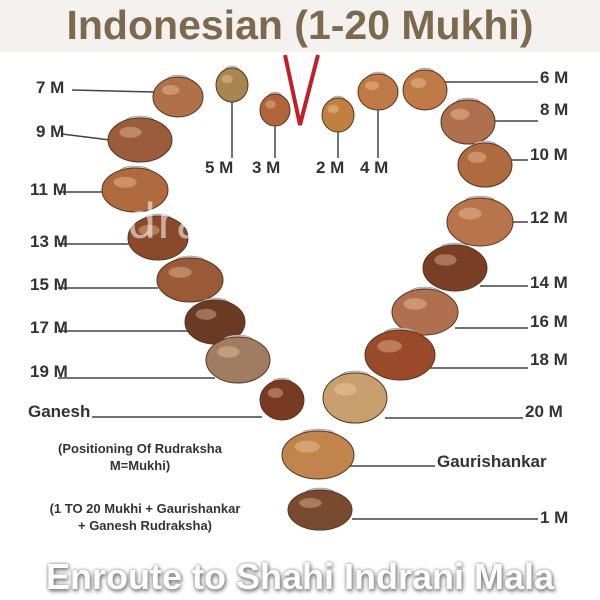 This screenshot has width=600, height=600. What do you see at coordinates (549, 359) in the screenshot?
I see `label-18-mukhi: 18 M` at bounding box center [549, 359].